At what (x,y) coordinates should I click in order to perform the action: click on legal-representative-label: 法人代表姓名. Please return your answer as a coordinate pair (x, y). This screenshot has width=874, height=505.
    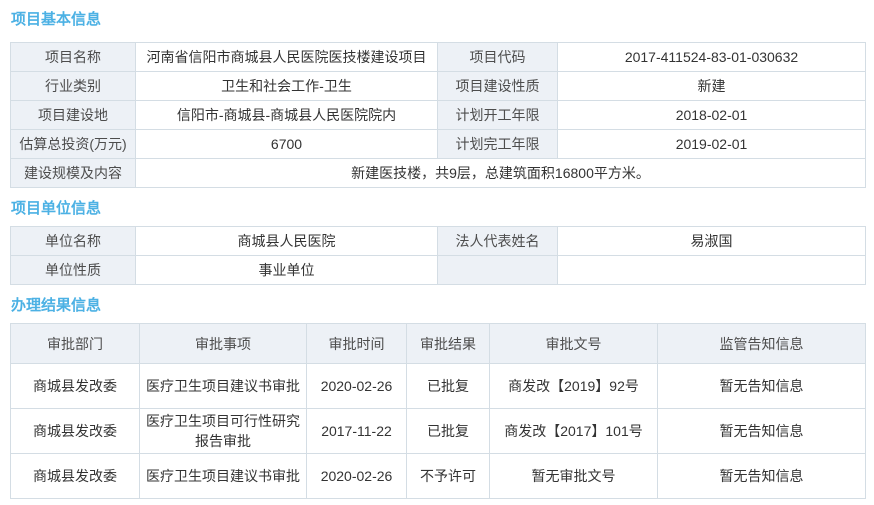
    Looking at the image, I should click on (497, 241).